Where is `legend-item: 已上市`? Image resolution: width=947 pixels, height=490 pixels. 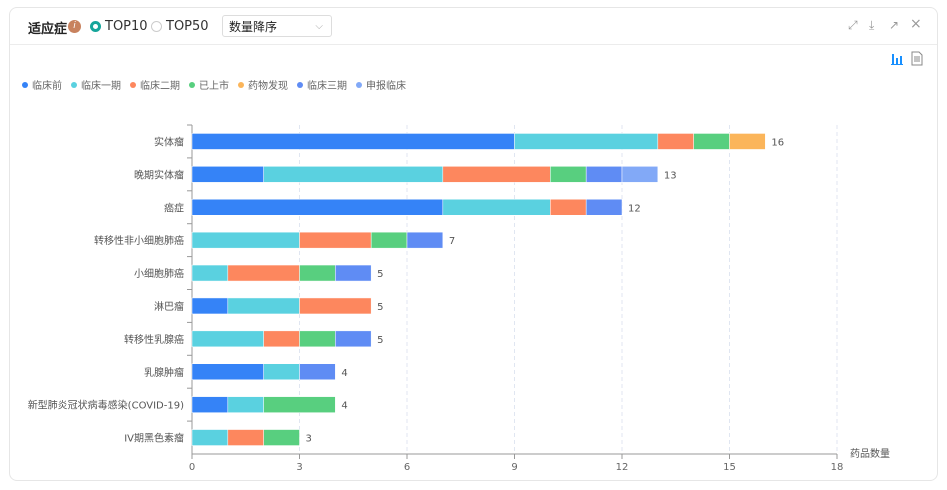 legend-item: 已上市 is located at coordinates (209, 84).